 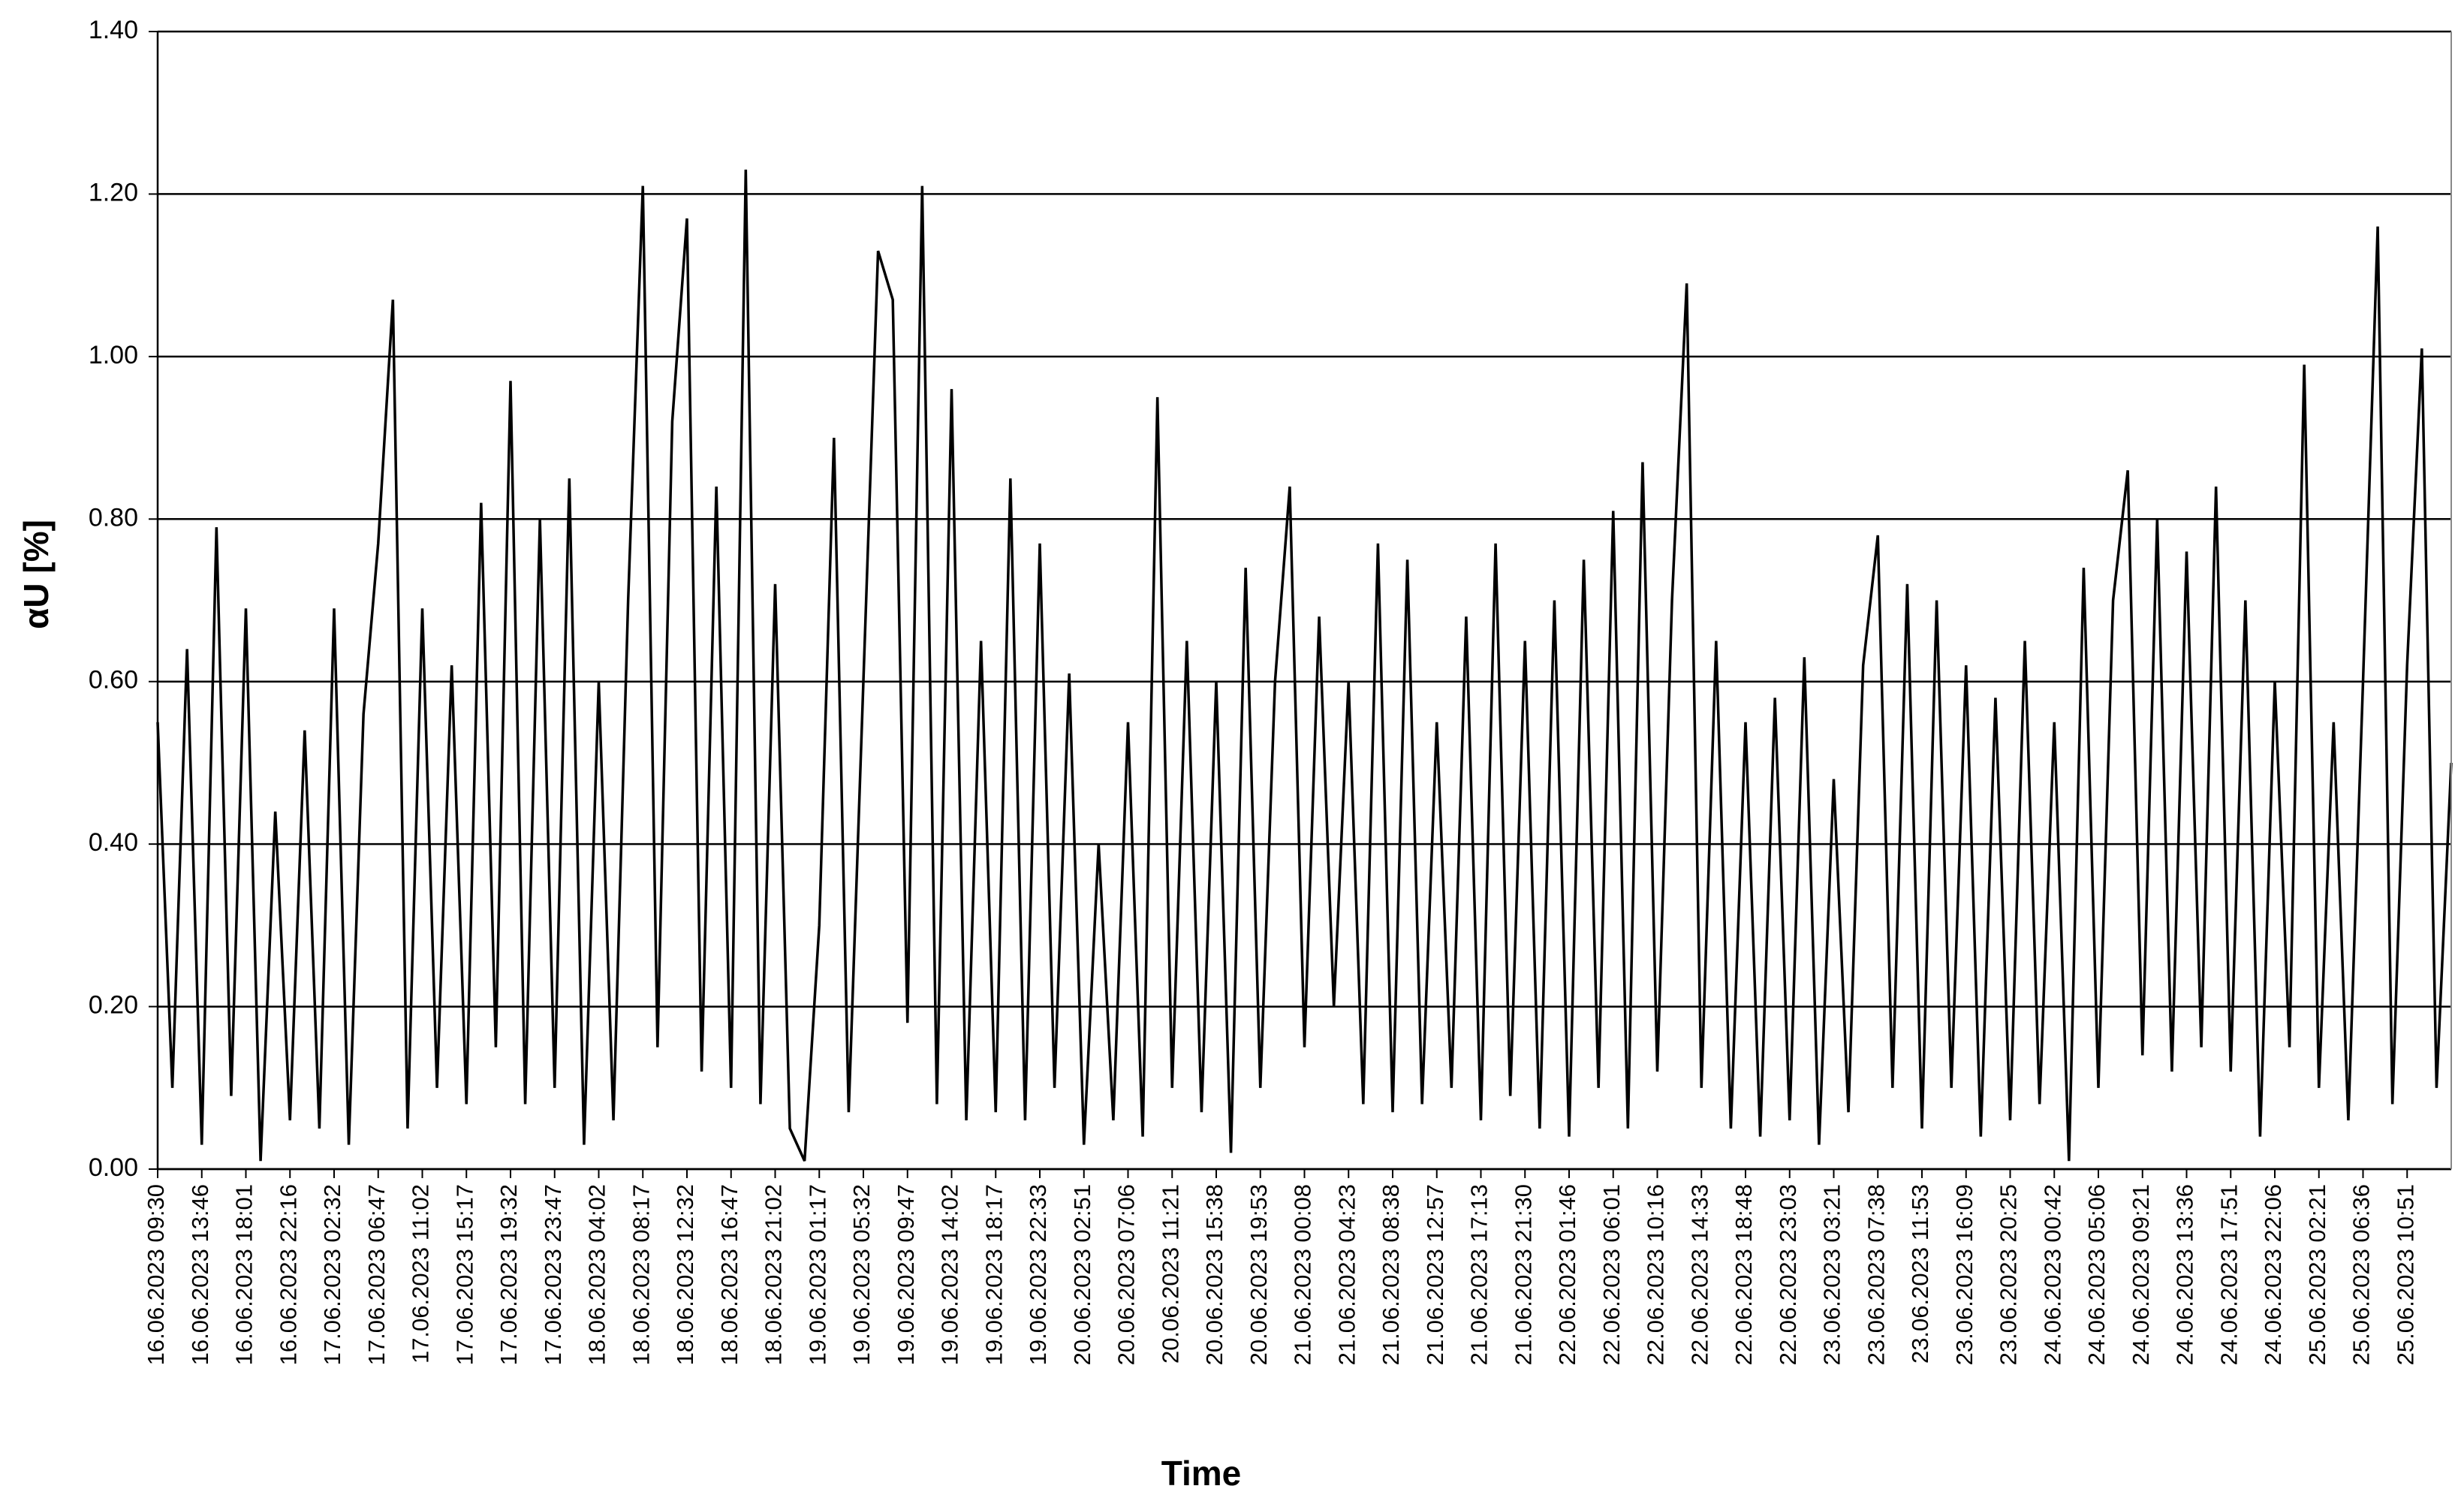 I want to click on x-tick-label: 19.06.2023 22:33, so click(x=1038, y=1274).